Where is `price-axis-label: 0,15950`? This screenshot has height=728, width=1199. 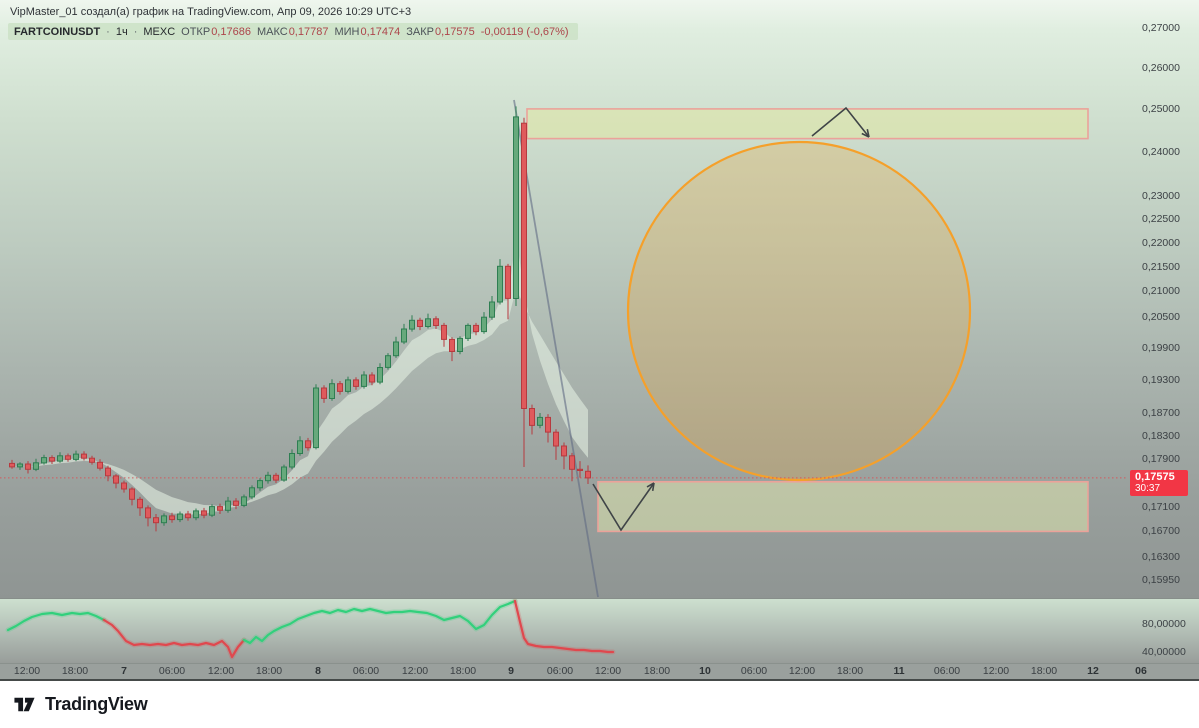
price-axis-label: 0,15950 is located at coordinates (1161, 580).